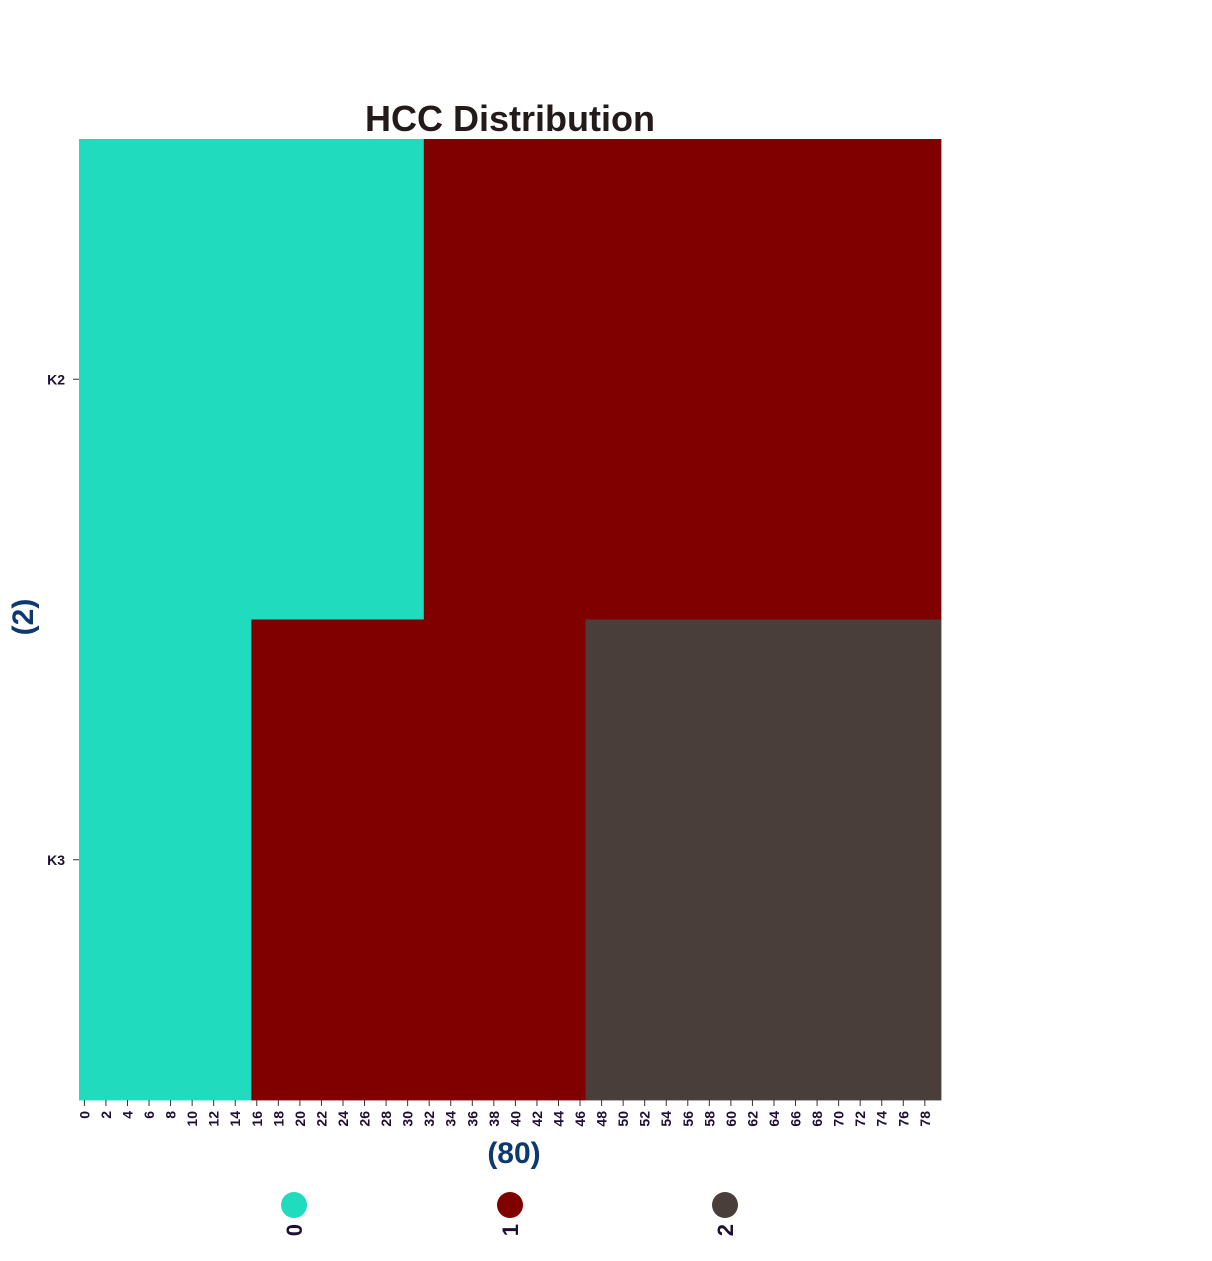  Describe the element at coordinates (839, 1119) in the screenshot. I see `x-tick-label: 70` at that location.